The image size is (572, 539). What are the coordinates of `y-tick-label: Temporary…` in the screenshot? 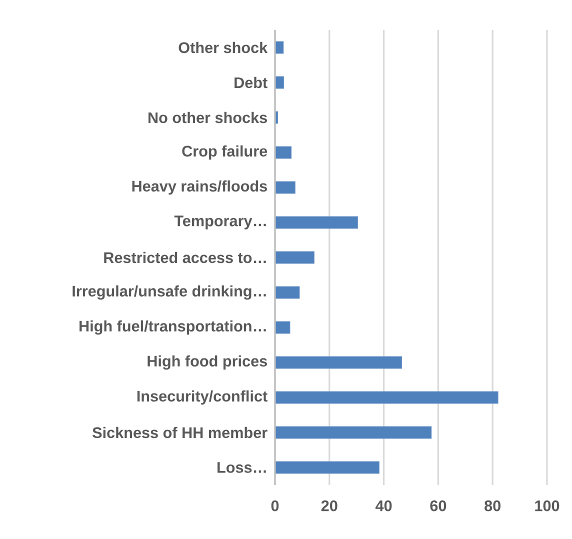 It's located at (220, 223).